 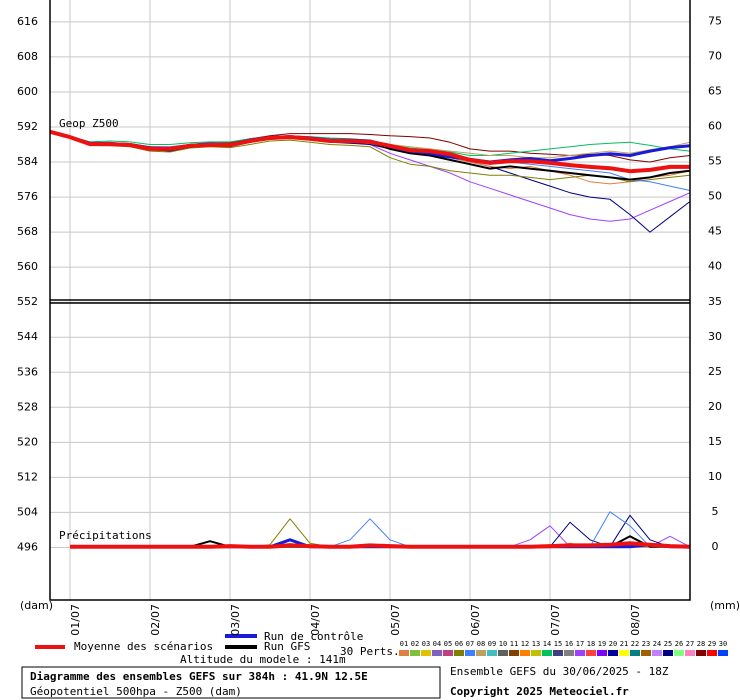 What do you see at coordinates (715, 441) in the screenshot?
I see `y2-tick-label: 15` at bounding box center [715, 441].